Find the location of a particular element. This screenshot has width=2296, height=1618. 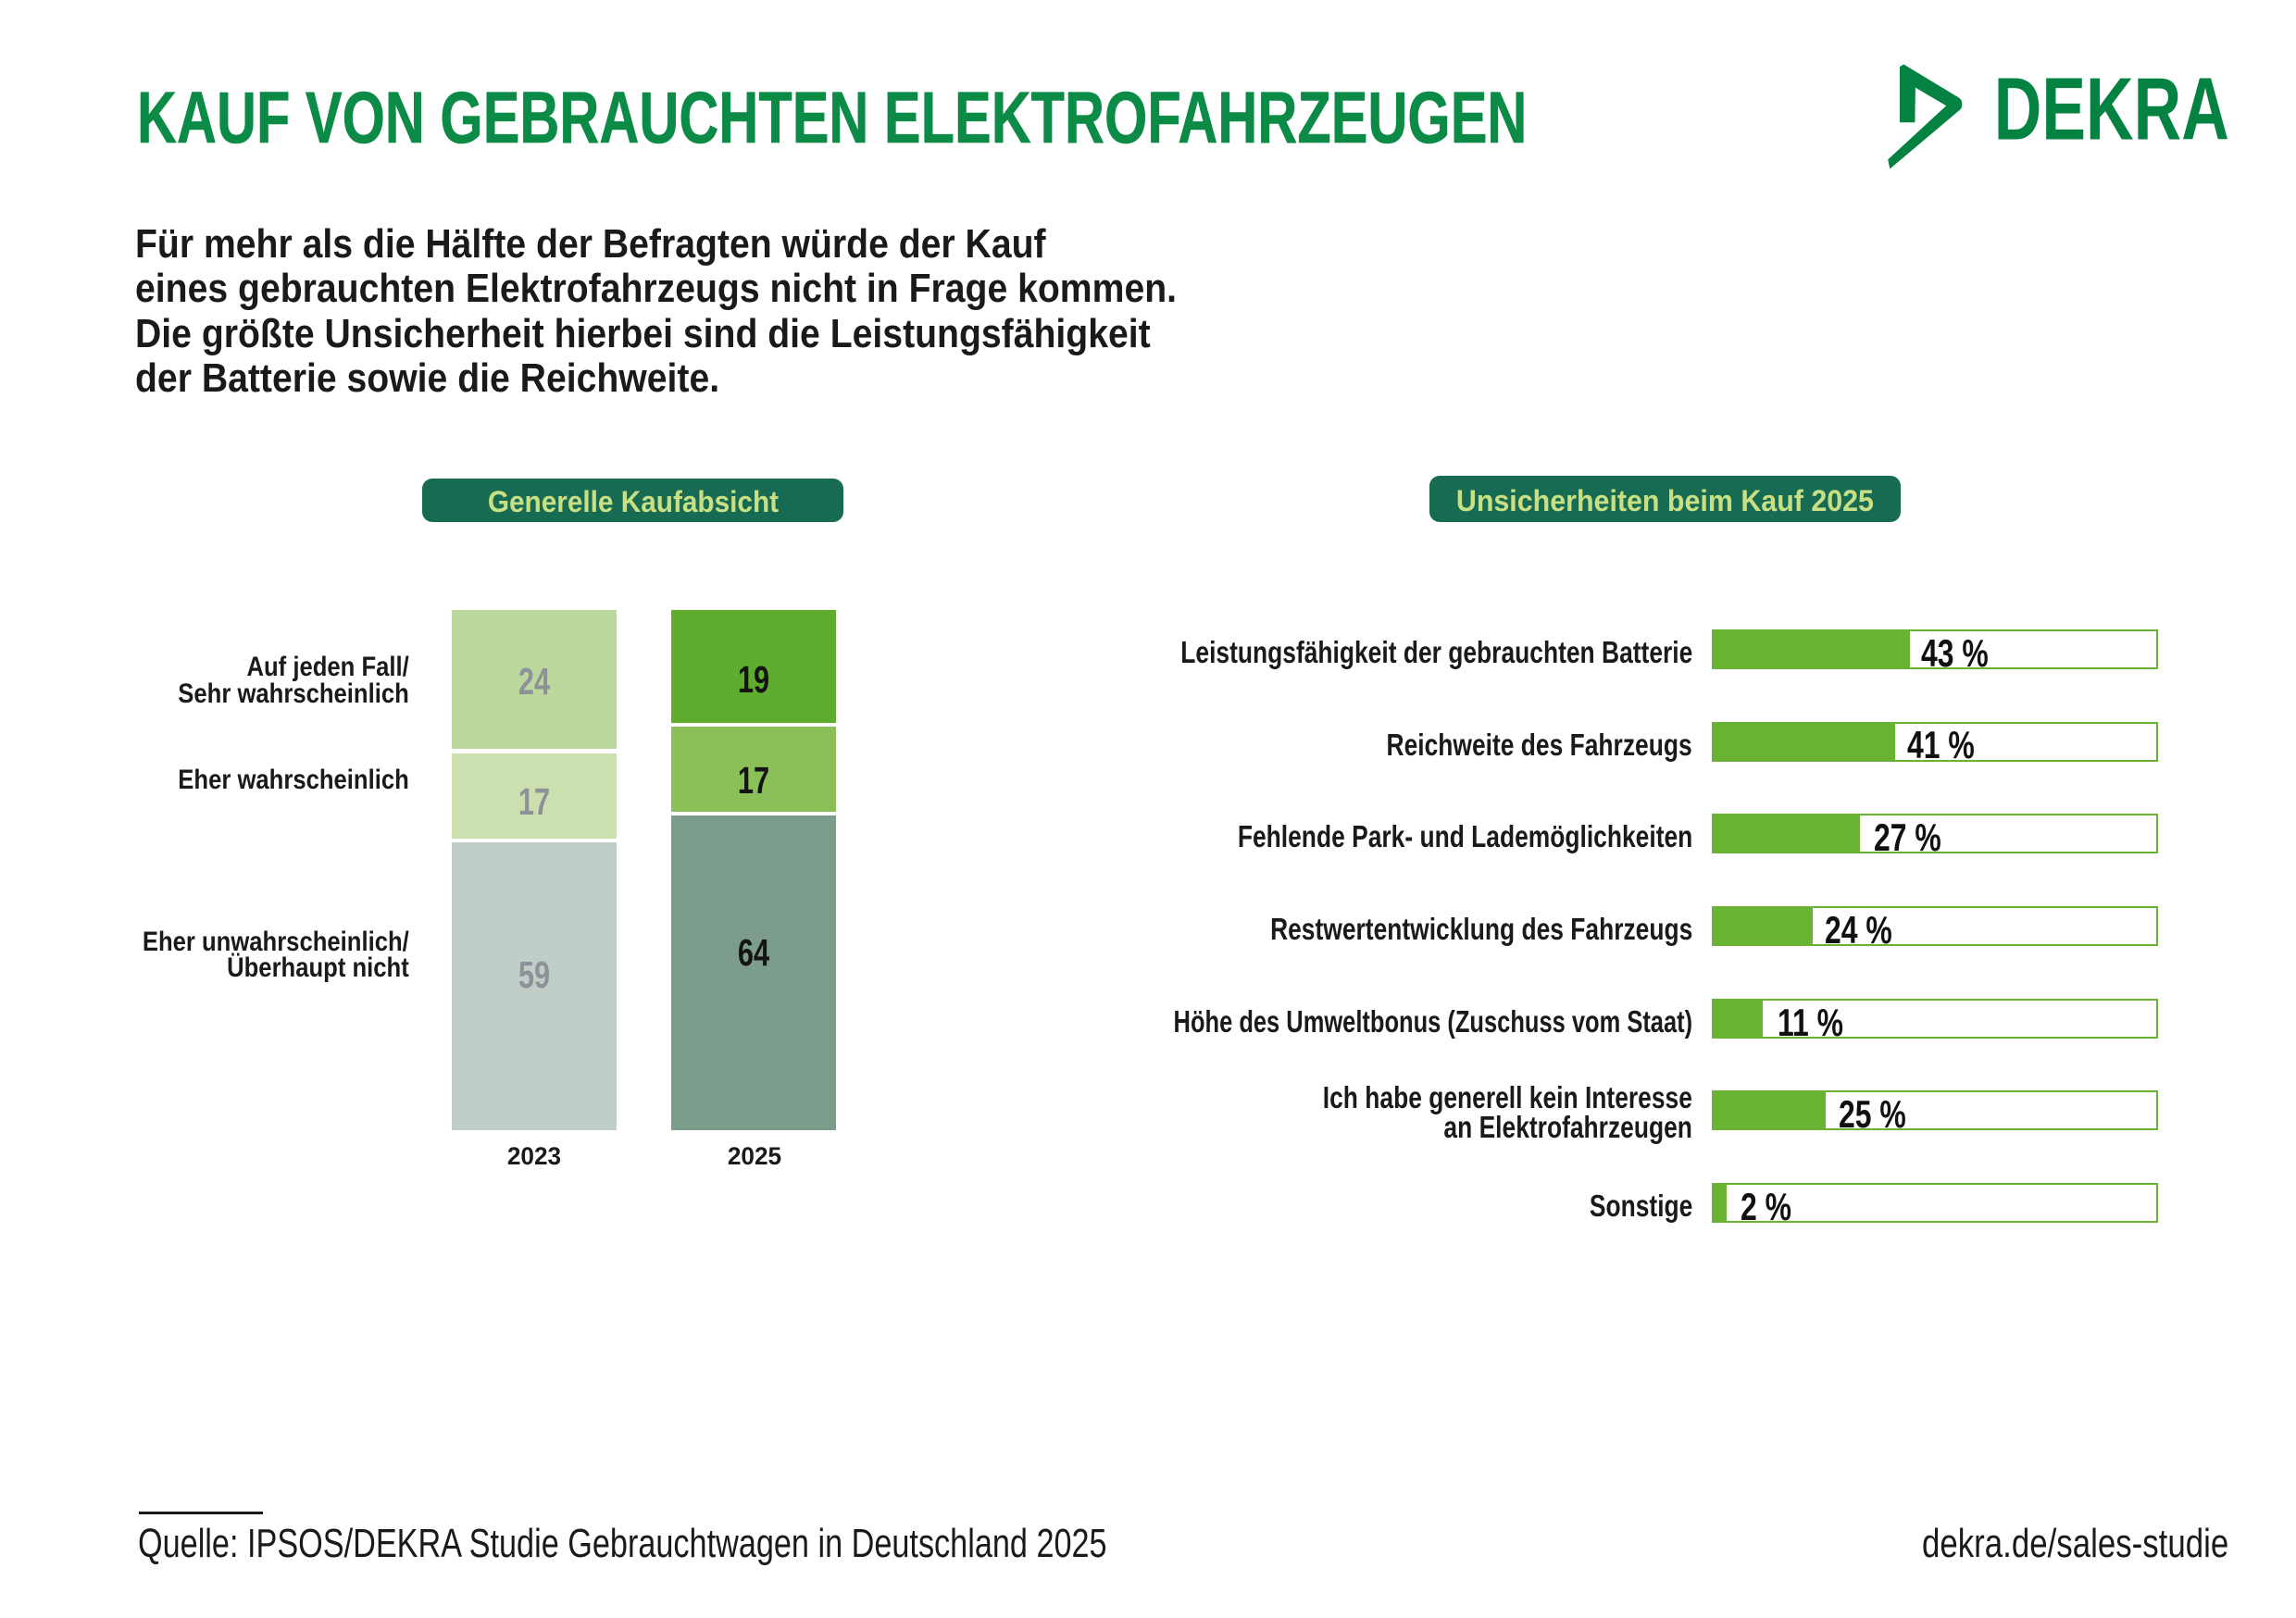

svg-text: DEKRA is located at coordinates (2111, 110).